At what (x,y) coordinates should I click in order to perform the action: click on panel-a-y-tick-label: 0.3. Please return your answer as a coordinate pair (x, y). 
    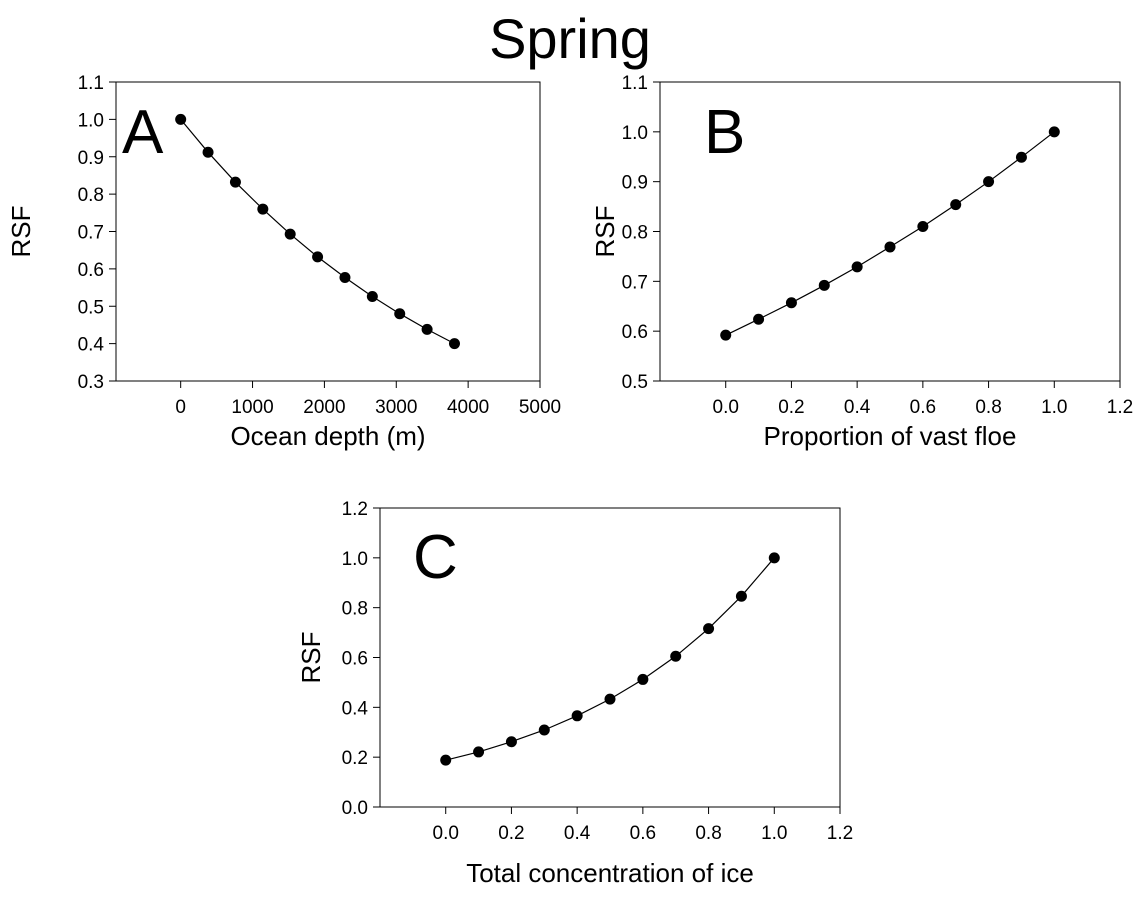
    Looking at the image, I should click on (91, 382).